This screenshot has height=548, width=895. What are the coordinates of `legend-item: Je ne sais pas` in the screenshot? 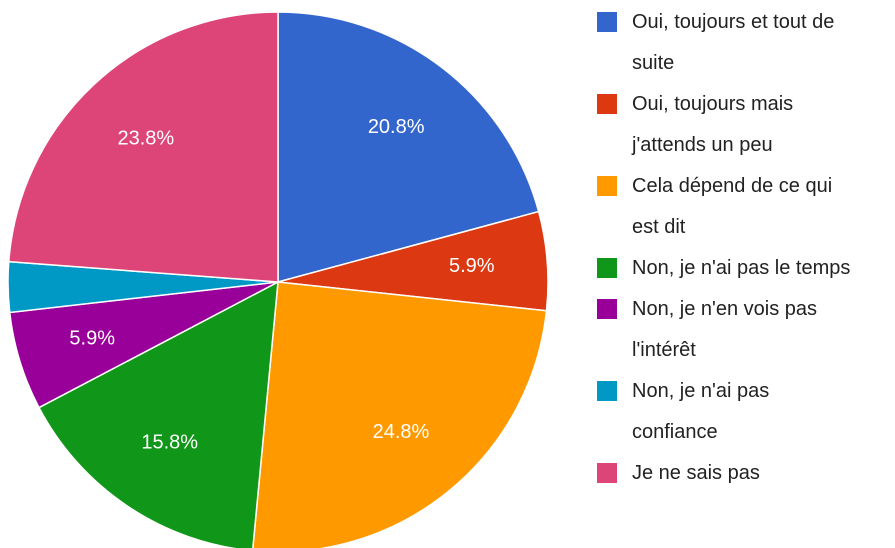 It's located at (727, 473).